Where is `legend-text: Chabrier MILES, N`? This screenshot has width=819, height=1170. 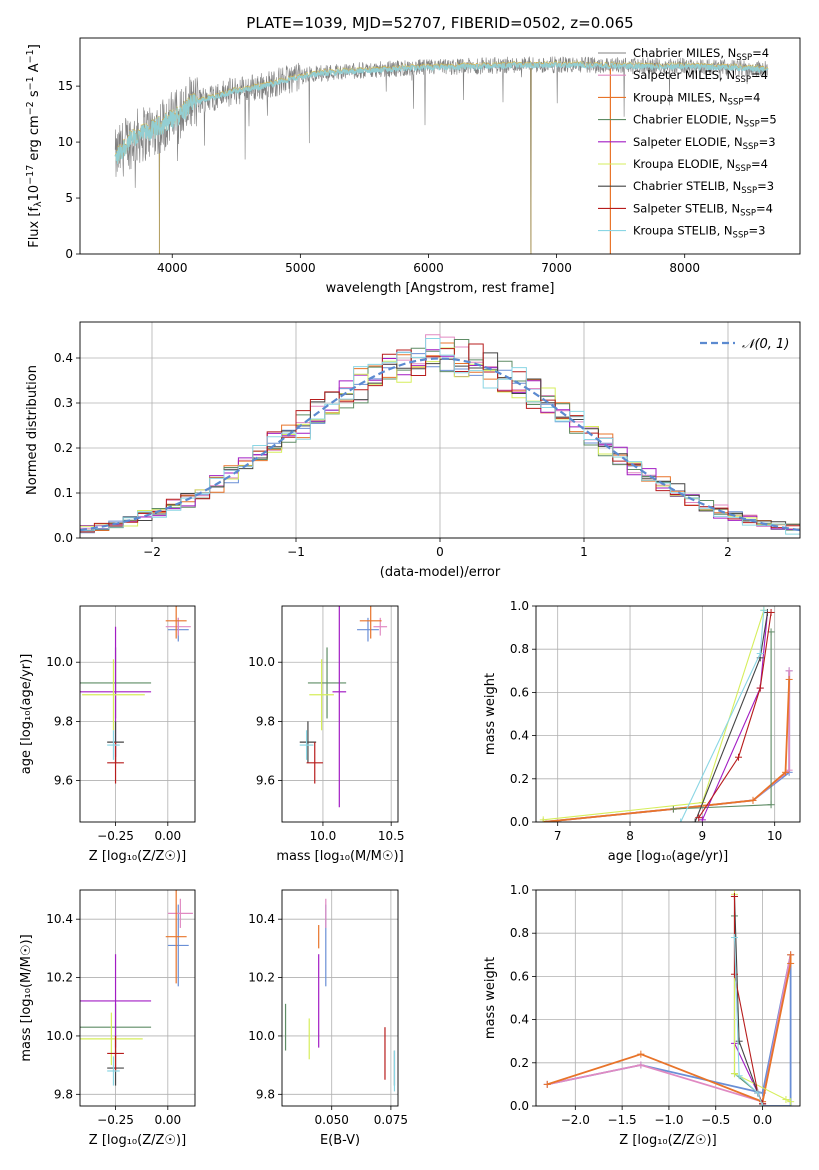 legend-text: Chabrier MILES, N is located at coordinates (684, 53).